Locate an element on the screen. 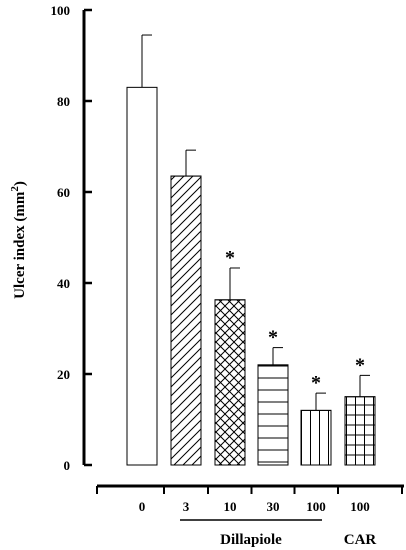  y-axis-title-main: Ulcer index (mm is located at coordinates (20, 245).